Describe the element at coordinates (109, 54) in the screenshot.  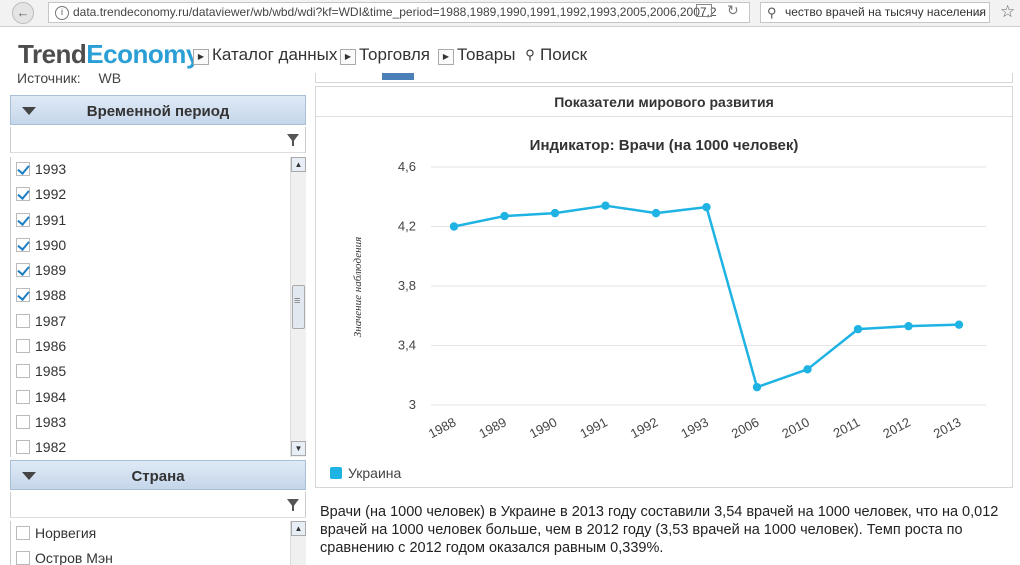
I see `logo: TrendEconomy` at that location.